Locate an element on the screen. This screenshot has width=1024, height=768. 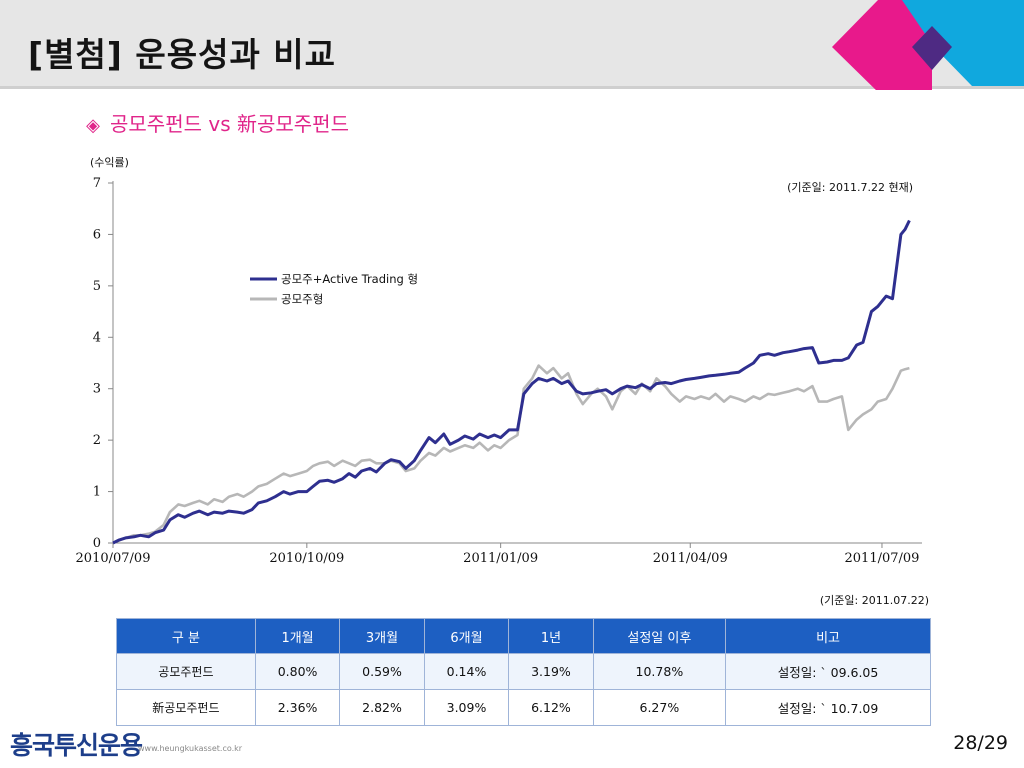
x-tick-label: 2011/04/09 is located at coordinates (690, 558).